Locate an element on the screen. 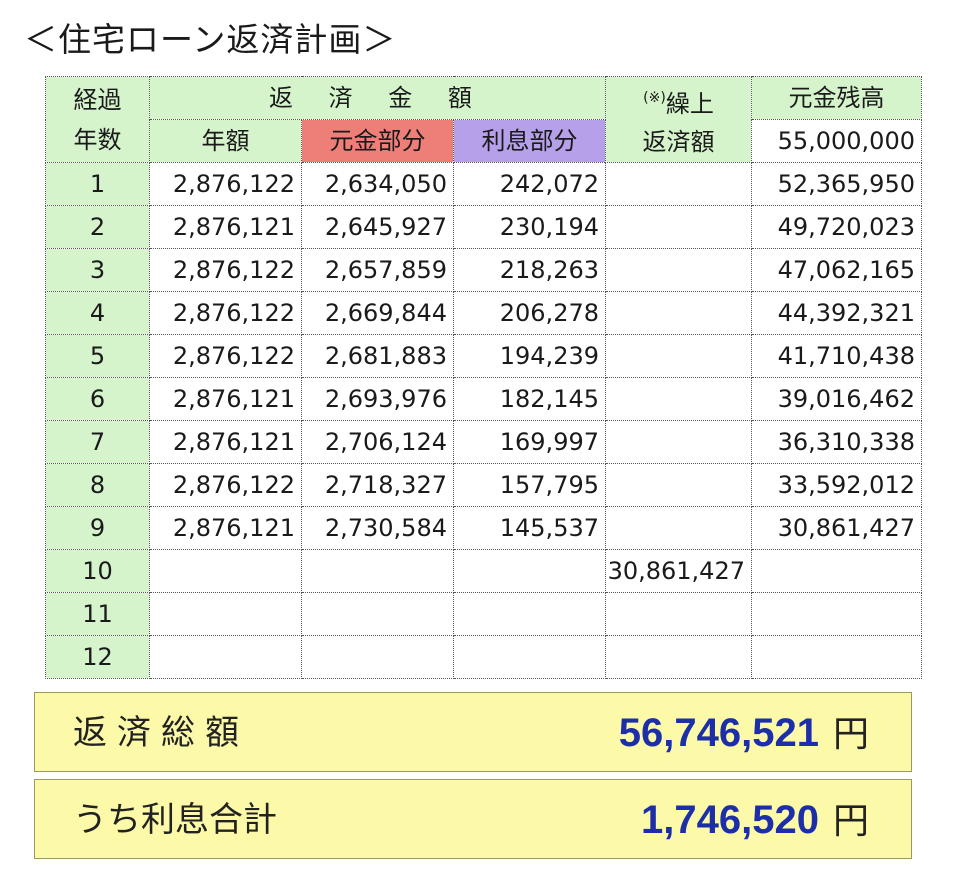 The image size is (960, 893). total-repayment-value: 56,746,521 円 is located at coordinates (744, 734).